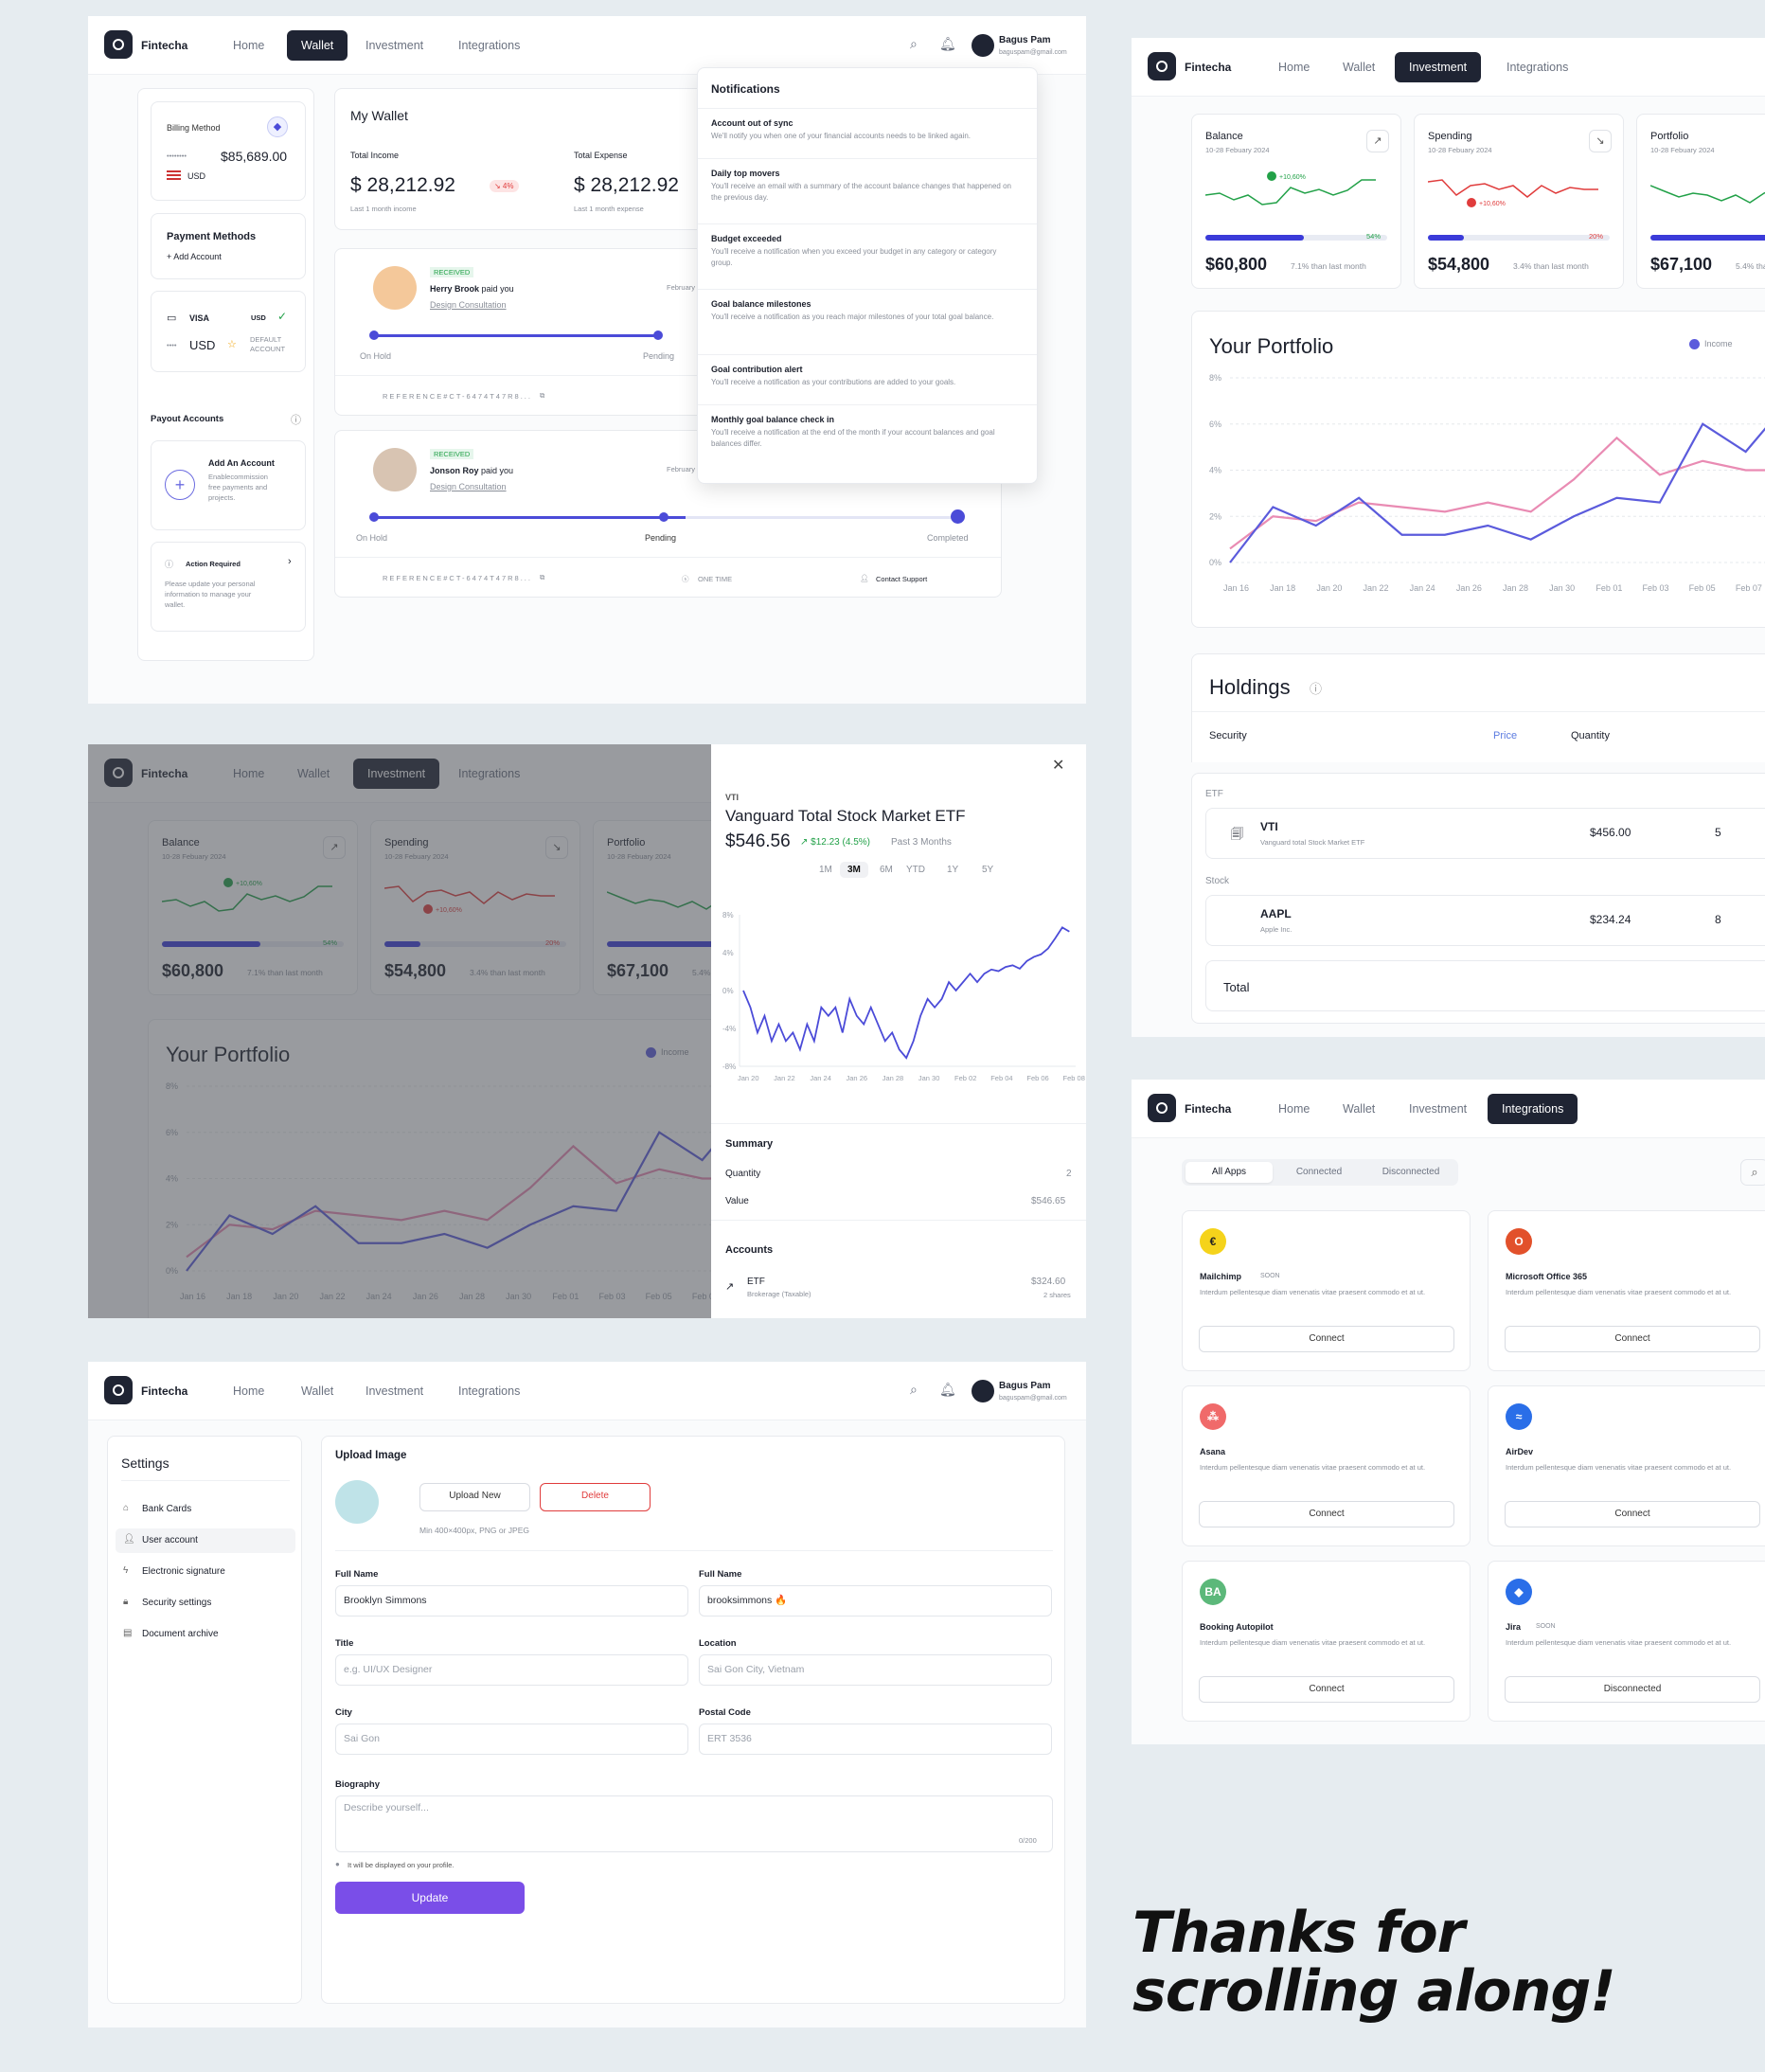 This screenshot has width=1765, height=2072. Describe the element at coordinates (730, 1287) in the screenshot. I see `trend-icon: ↗` at that location.